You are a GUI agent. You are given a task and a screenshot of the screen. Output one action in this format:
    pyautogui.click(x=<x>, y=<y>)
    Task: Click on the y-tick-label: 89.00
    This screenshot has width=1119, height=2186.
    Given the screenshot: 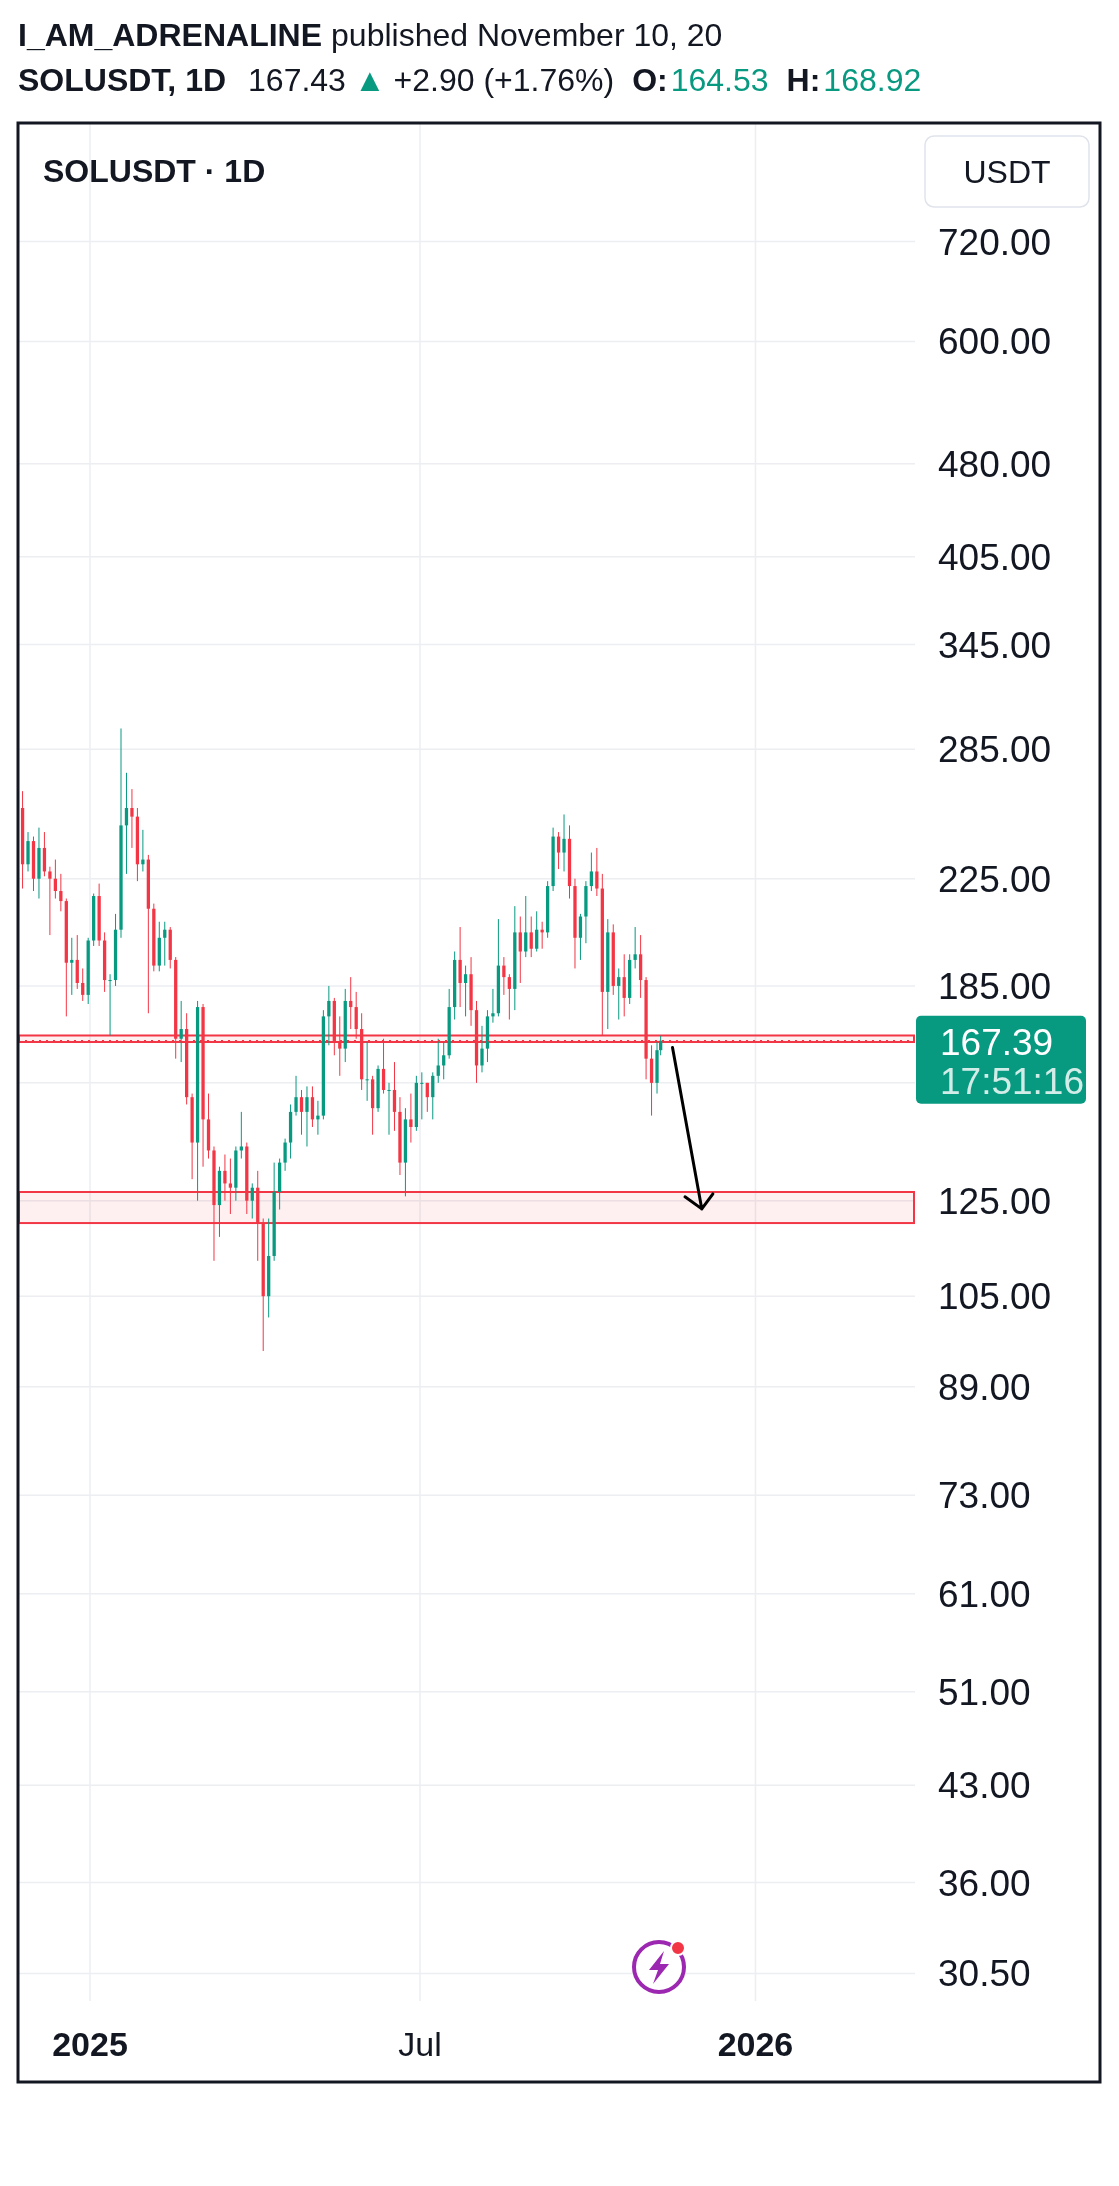 What is the action you would take?
    pyautogui.click(x=984, y=1387)
    